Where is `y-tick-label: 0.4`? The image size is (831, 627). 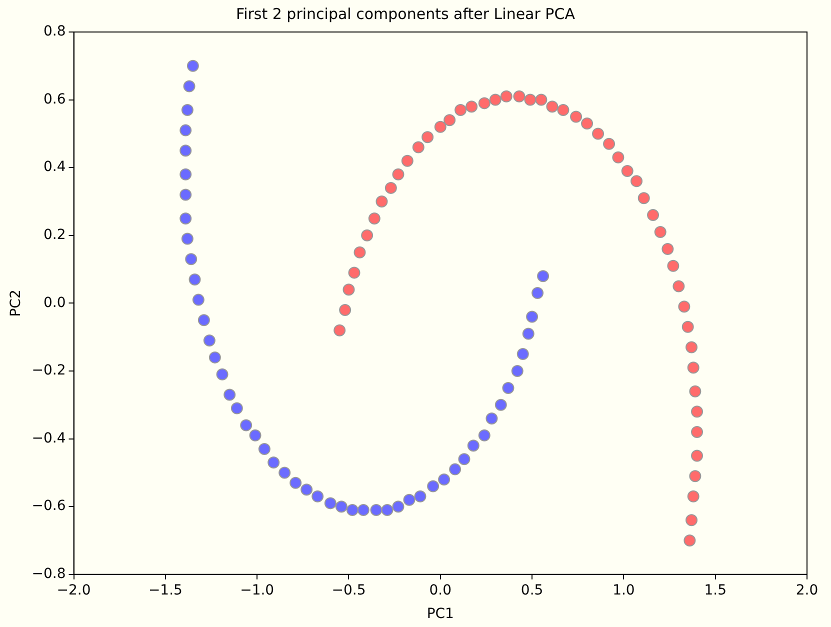
y-tick-label: 0.4 is located at coordinates (55, 167).